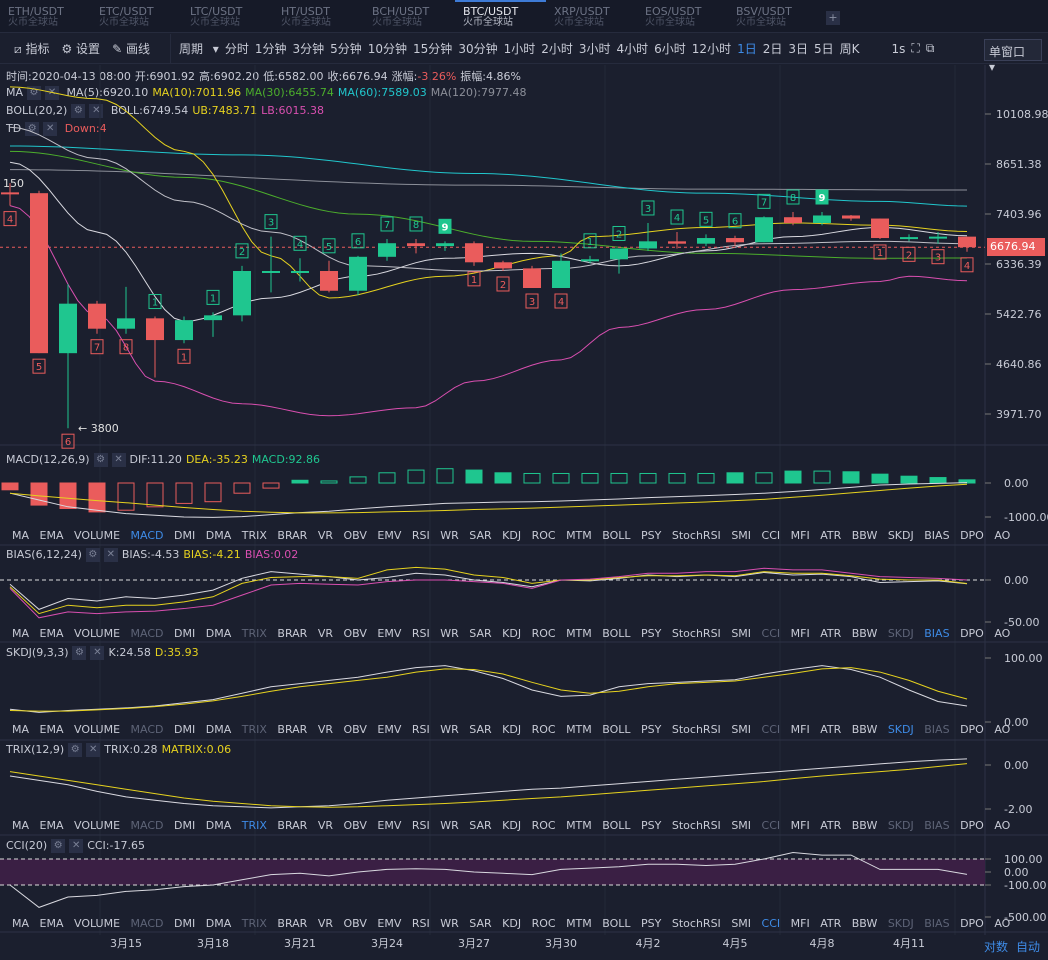  What do you see at coordinates (500, 16) in the screenshot?
I see `tab-btc-usdt: BTC/USDT 火币全球站` at bounding box center [500, 16].